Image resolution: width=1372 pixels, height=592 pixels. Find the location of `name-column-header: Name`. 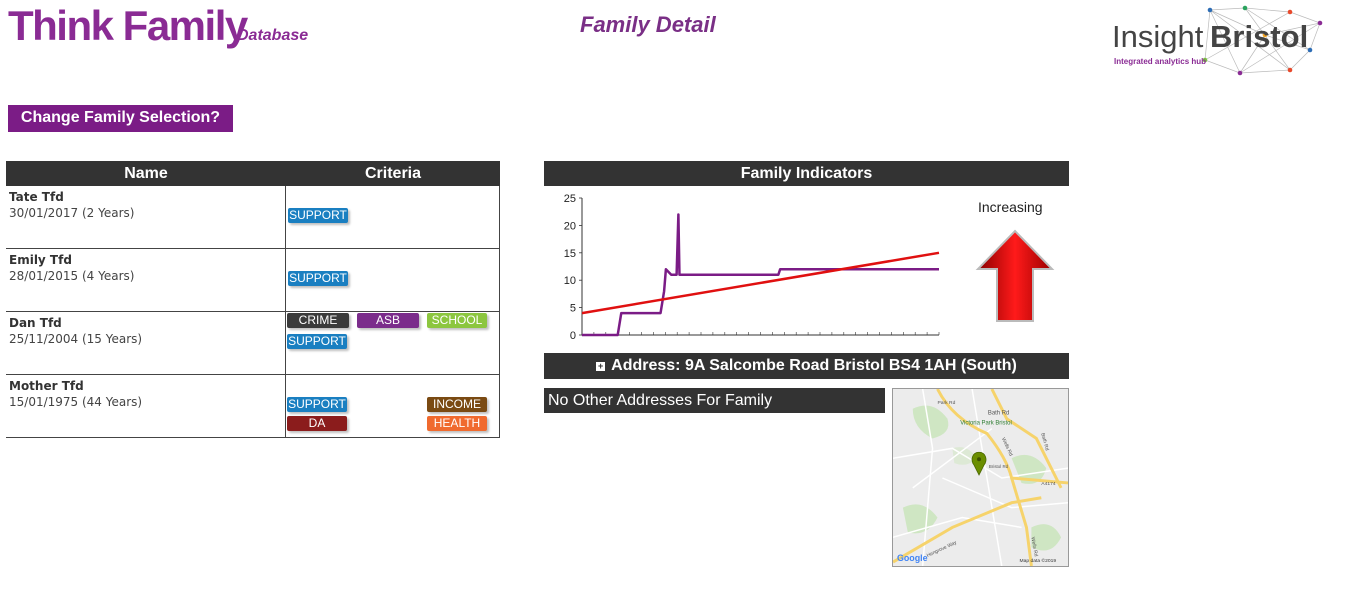

name-column-header: Name is located at coordinates (146, 173).